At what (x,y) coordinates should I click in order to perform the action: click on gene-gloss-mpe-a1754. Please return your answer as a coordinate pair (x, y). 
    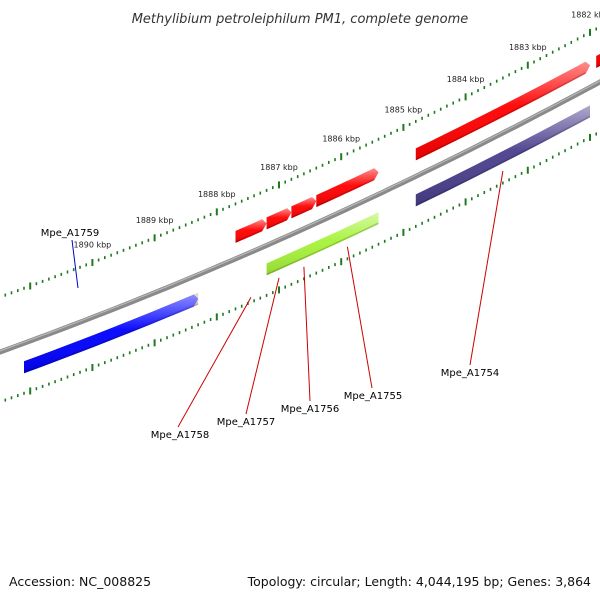
    Looking at the image, I should click on (502, 111).